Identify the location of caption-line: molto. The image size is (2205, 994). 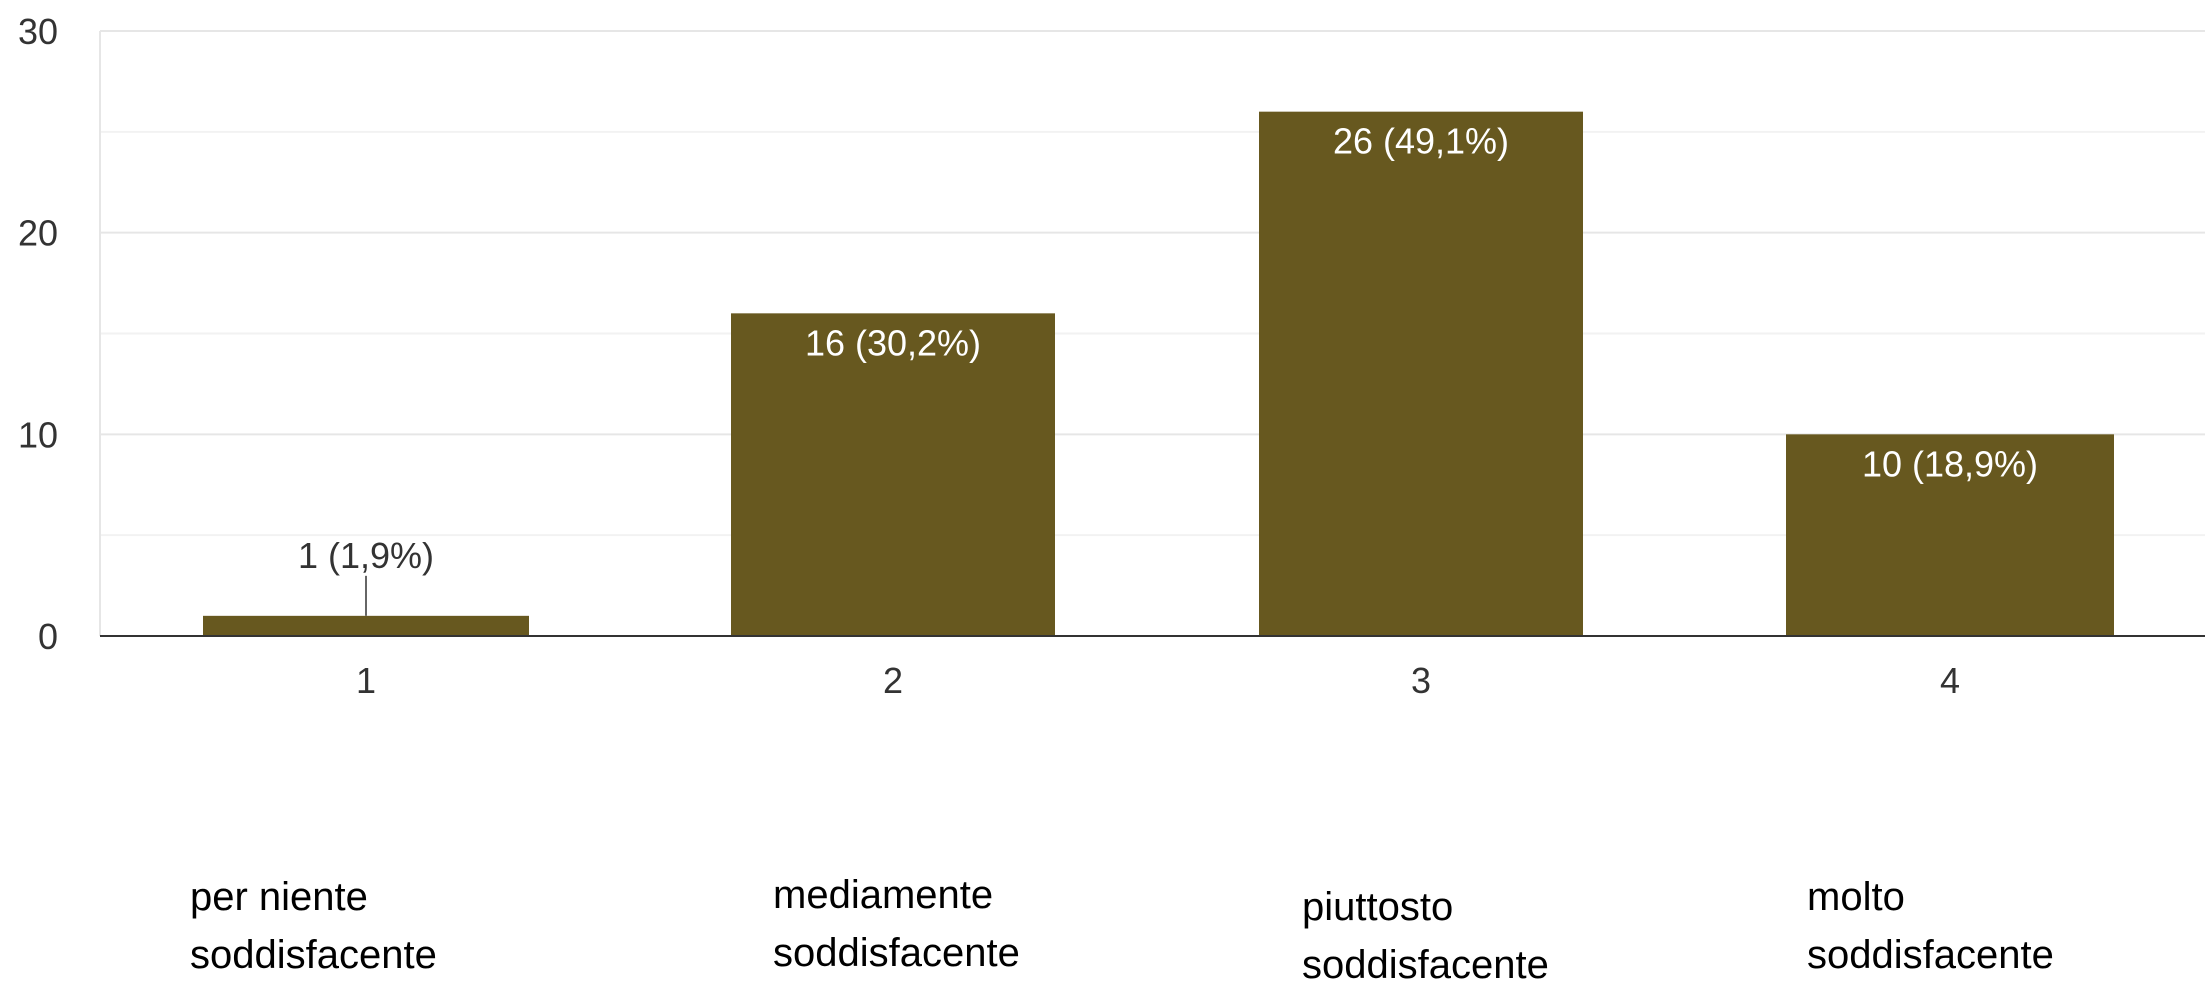
(1972, 897).